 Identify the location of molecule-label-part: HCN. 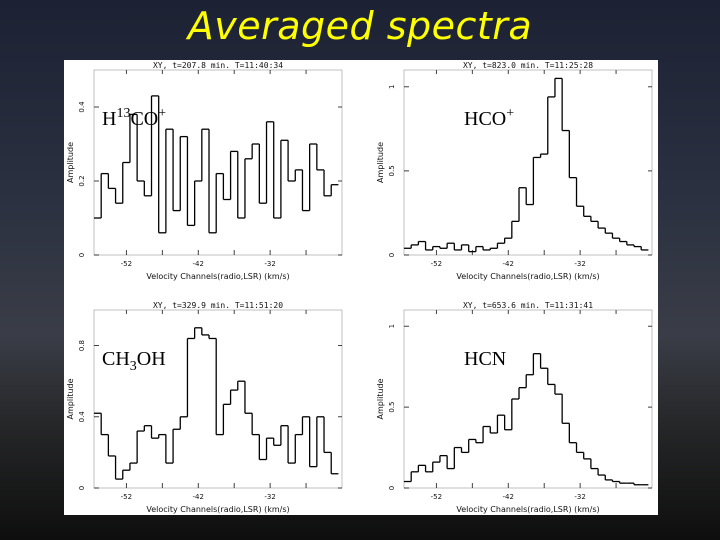
(485, 359).